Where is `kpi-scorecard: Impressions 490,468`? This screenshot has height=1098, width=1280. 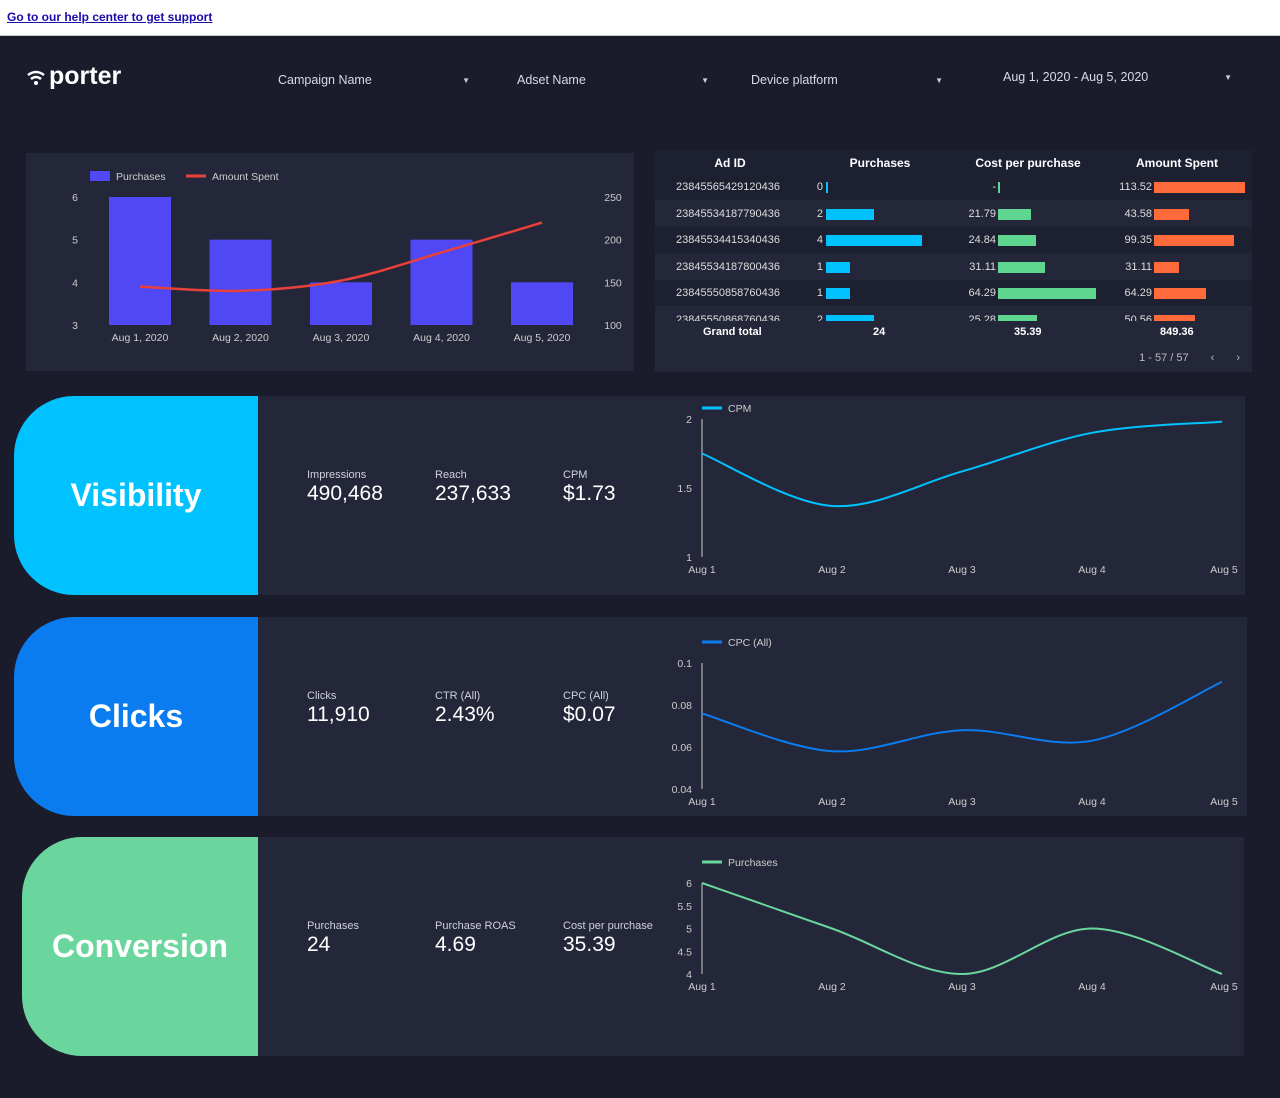 kpi-scorecard: Impressions 490,468 is located at coordinates (345, 487).